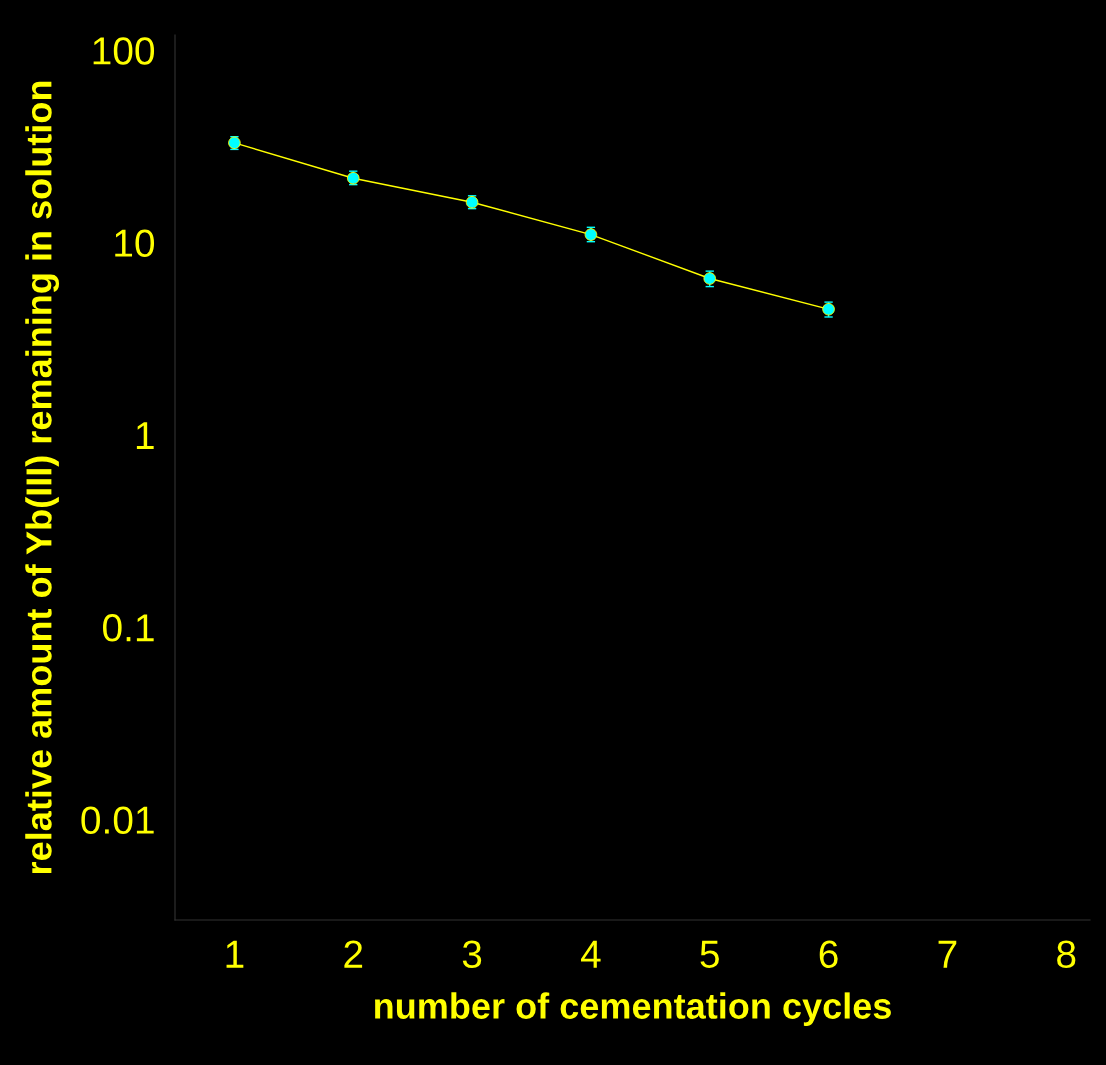 The width and height of the screenshot is (1106, 1065). What do you see at coordinates (709, 954) in the screenshot?
I see `x-tick-label: 5` at bounding box center [709, 954].